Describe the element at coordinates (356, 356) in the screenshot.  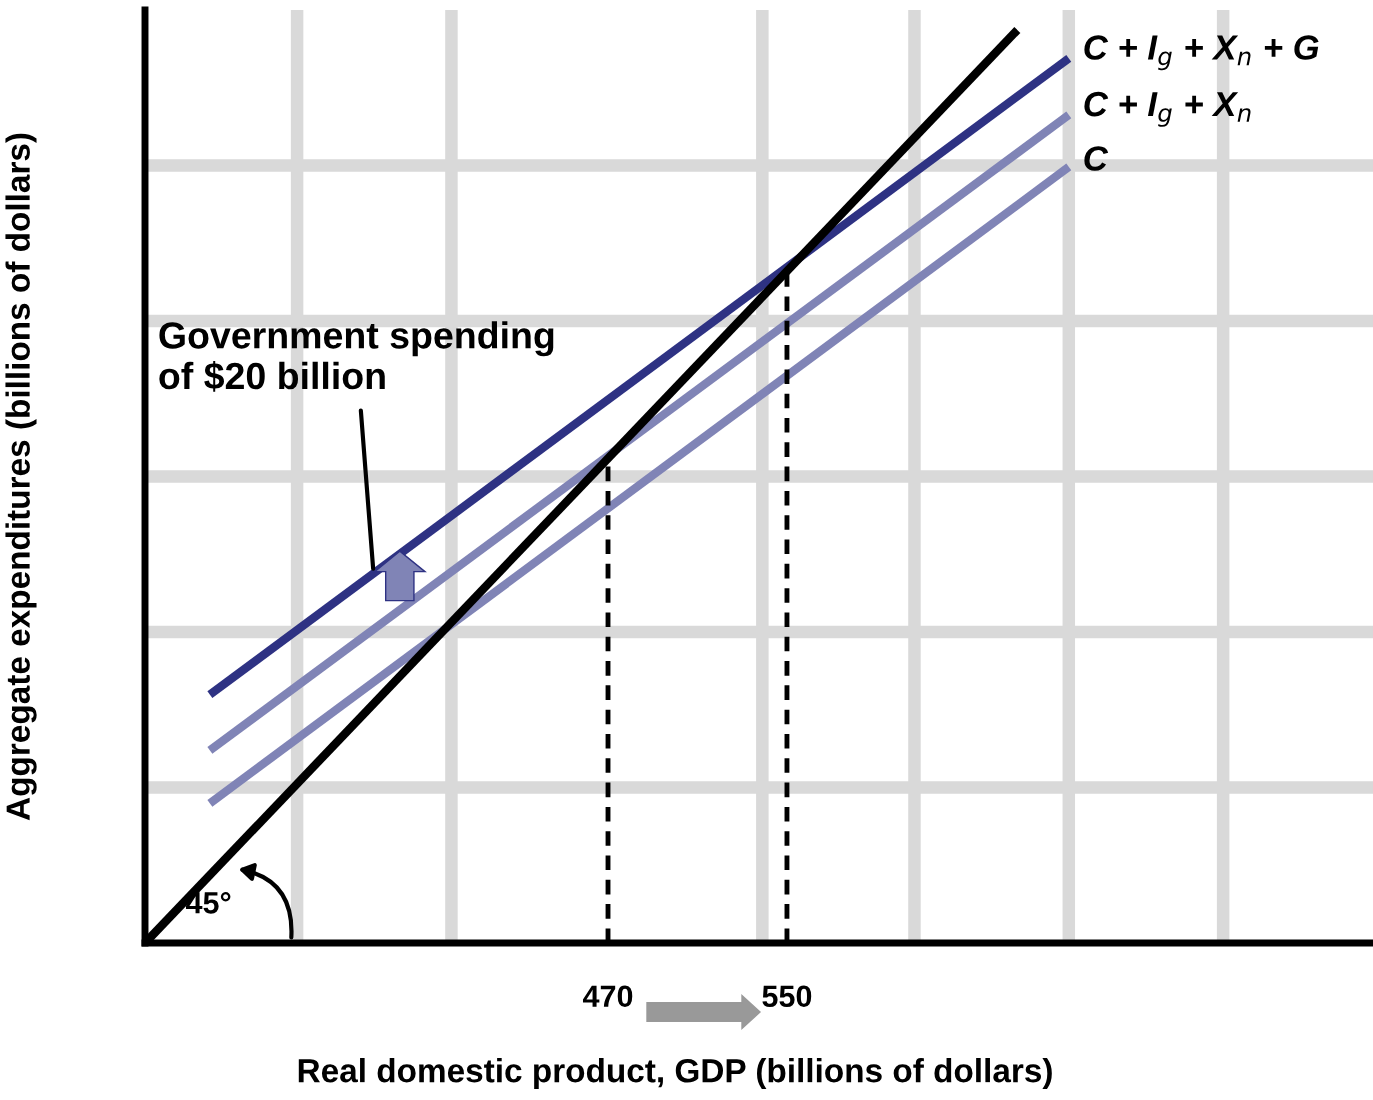
I see `annotation: Government spending of $20 billion` at that location.